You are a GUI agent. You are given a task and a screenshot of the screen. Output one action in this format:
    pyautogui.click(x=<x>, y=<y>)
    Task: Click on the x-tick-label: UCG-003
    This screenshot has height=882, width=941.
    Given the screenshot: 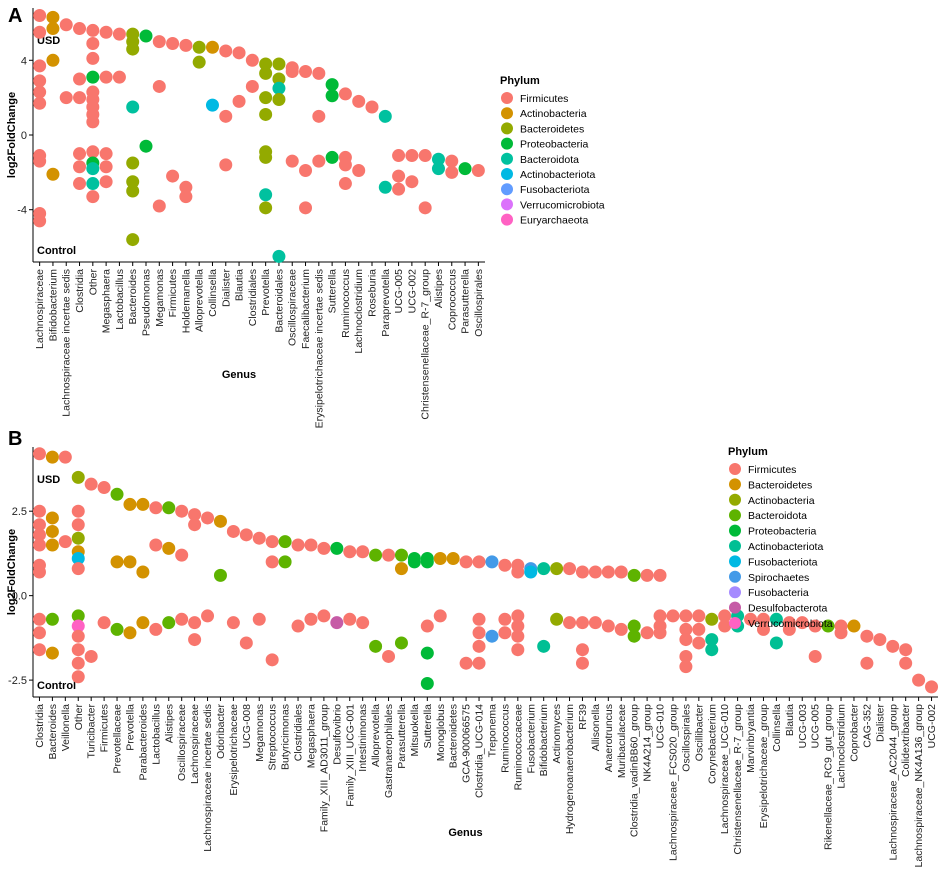 What is the action you would take?
    pyautogui.click(x=803, y=726)
    